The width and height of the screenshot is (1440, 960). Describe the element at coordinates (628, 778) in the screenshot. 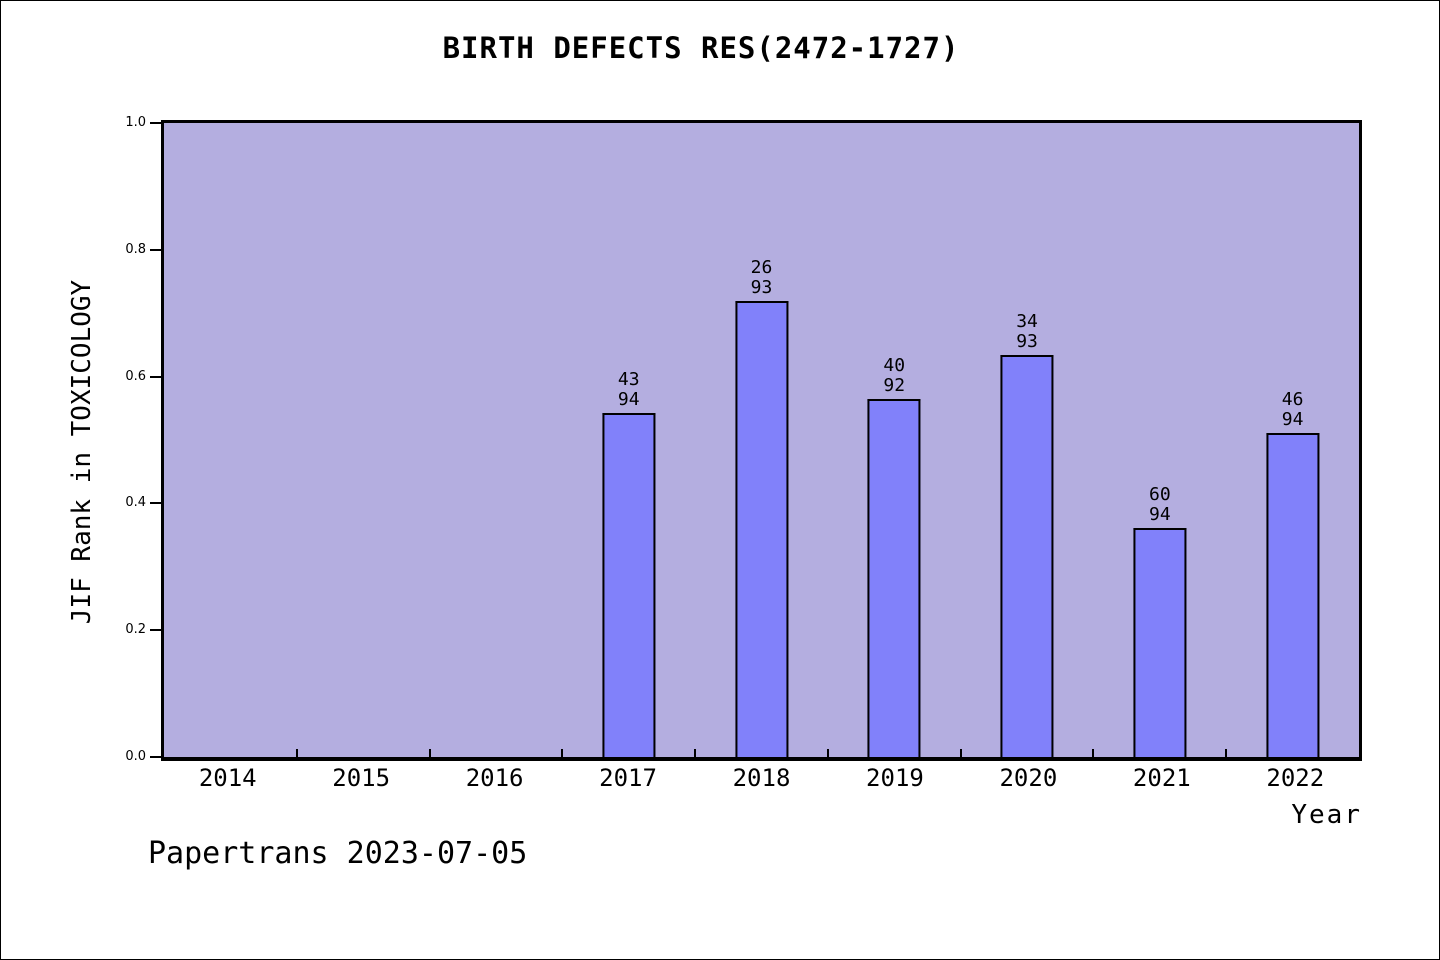

I see `x-tick-label: 2017` at that location.